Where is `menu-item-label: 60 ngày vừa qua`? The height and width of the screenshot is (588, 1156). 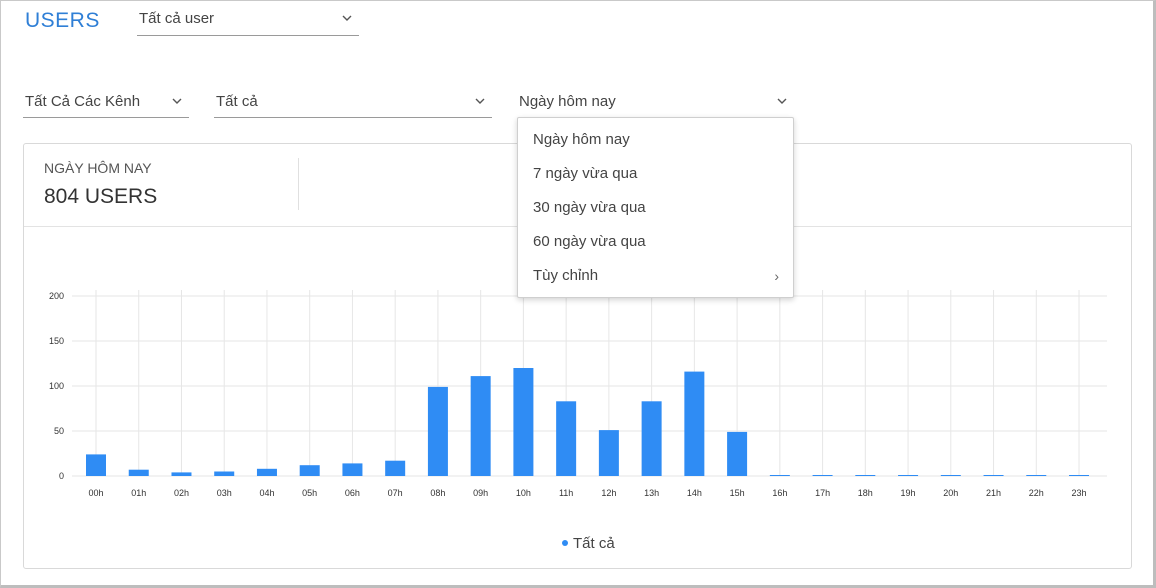
menu-item-label: 60 ngày vừa qua is located at coordinates (589, 241).